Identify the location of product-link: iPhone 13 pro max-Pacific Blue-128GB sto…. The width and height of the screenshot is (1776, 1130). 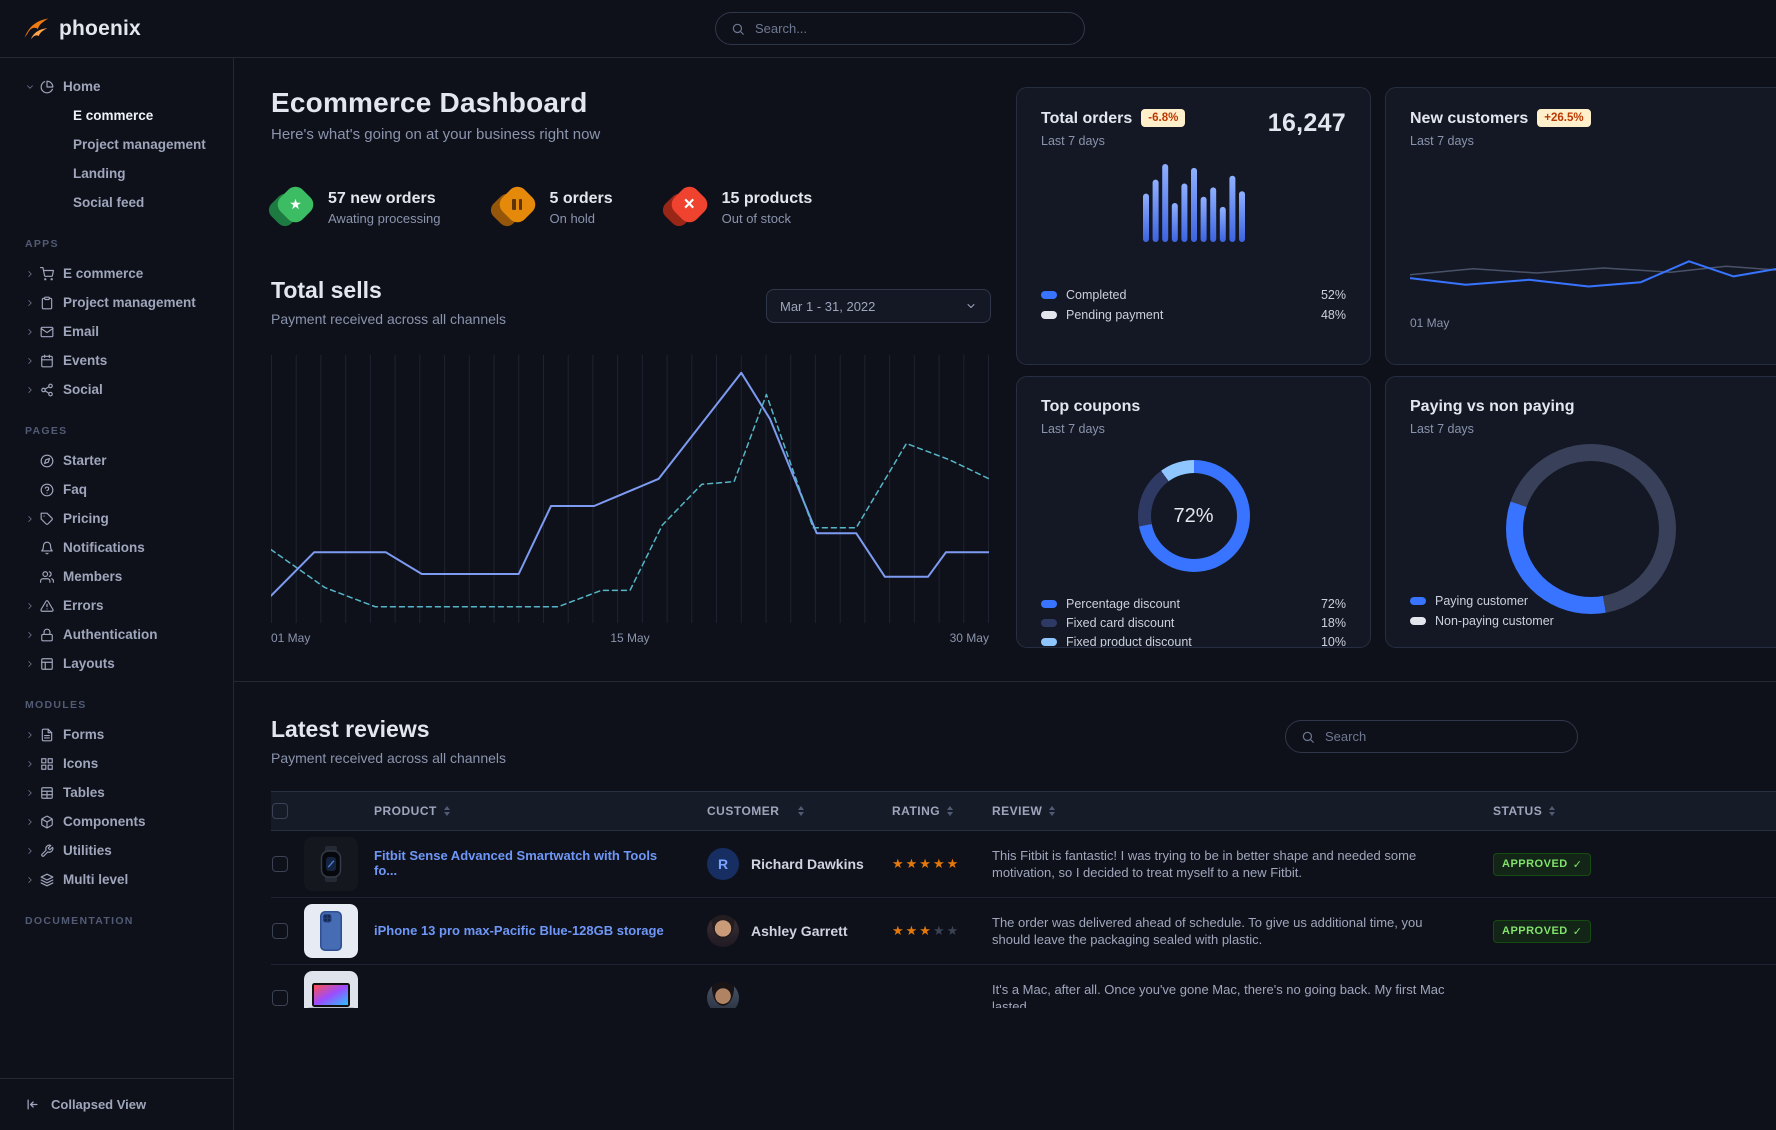
(519, 930).